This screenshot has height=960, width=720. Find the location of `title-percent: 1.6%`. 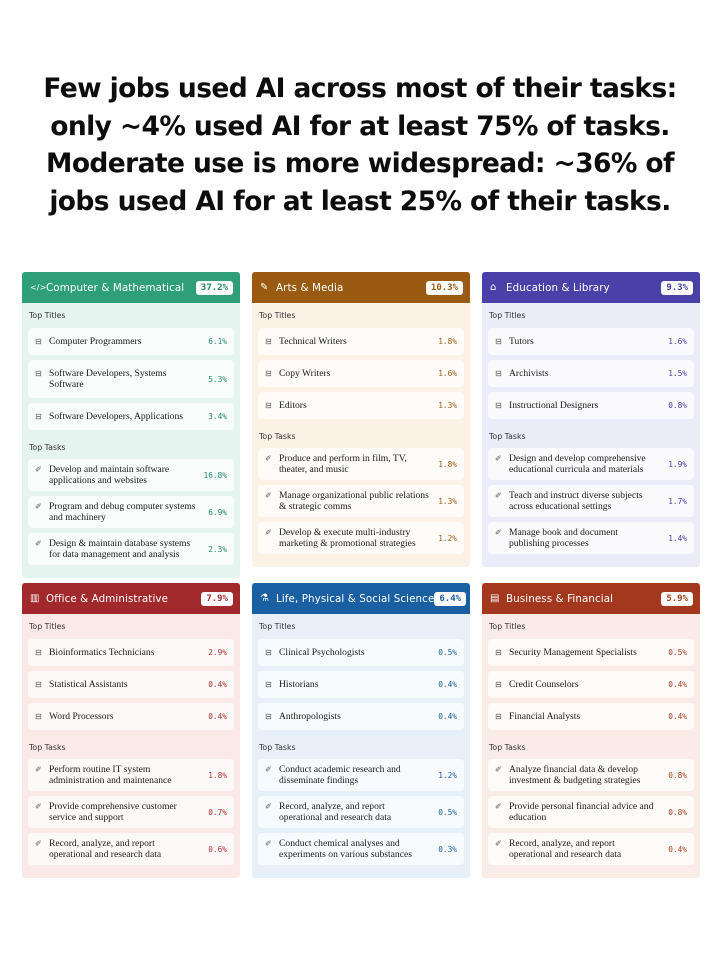

title-percent: 1.6% is located at coordinates (677, 341).